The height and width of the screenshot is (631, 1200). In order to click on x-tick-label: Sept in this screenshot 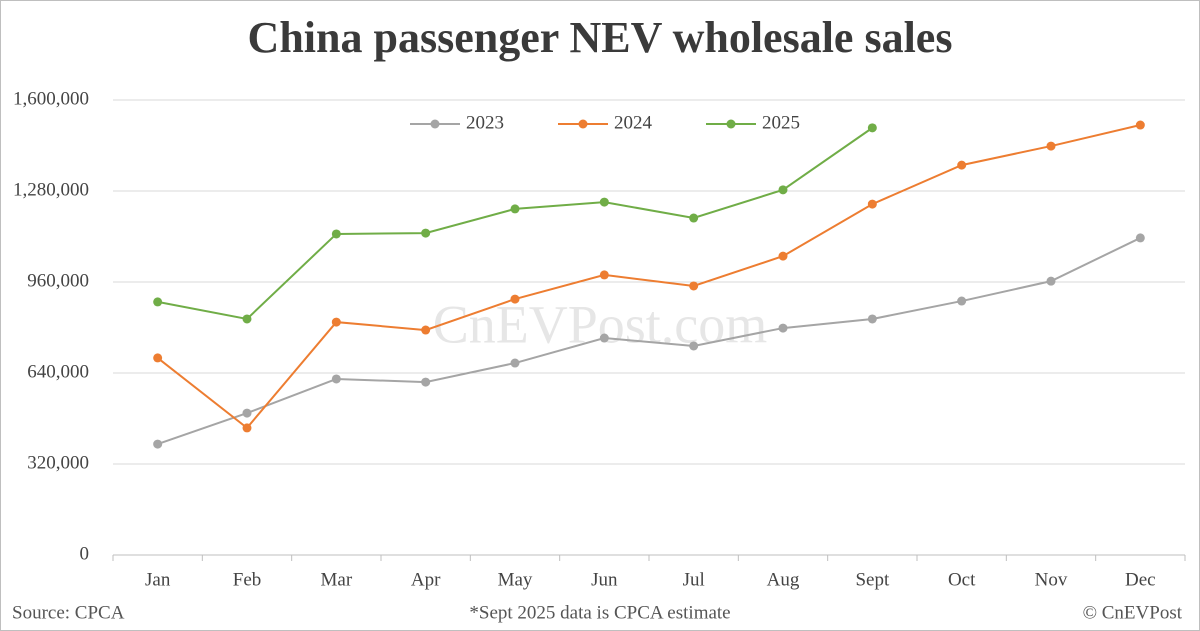, I will do `click(872, 579)`.